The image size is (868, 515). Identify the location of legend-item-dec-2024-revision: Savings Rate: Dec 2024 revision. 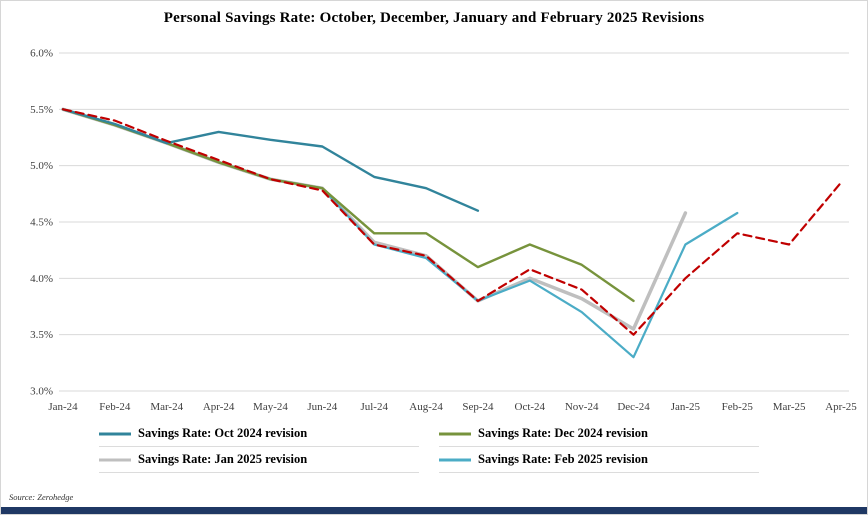
(599, 435).